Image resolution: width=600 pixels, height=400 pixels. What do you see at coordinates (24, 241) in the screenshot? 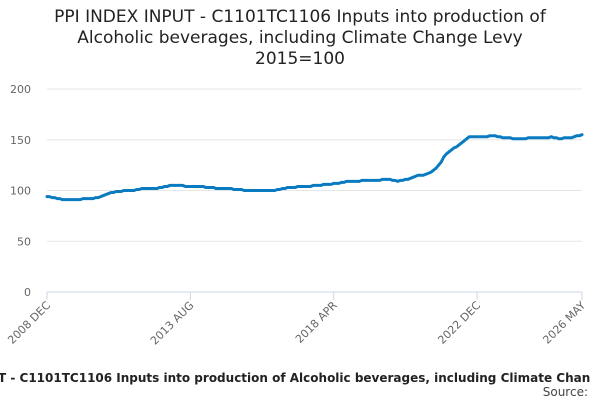
I see `y-tick-label: 50` at bounding box center [24, 241].